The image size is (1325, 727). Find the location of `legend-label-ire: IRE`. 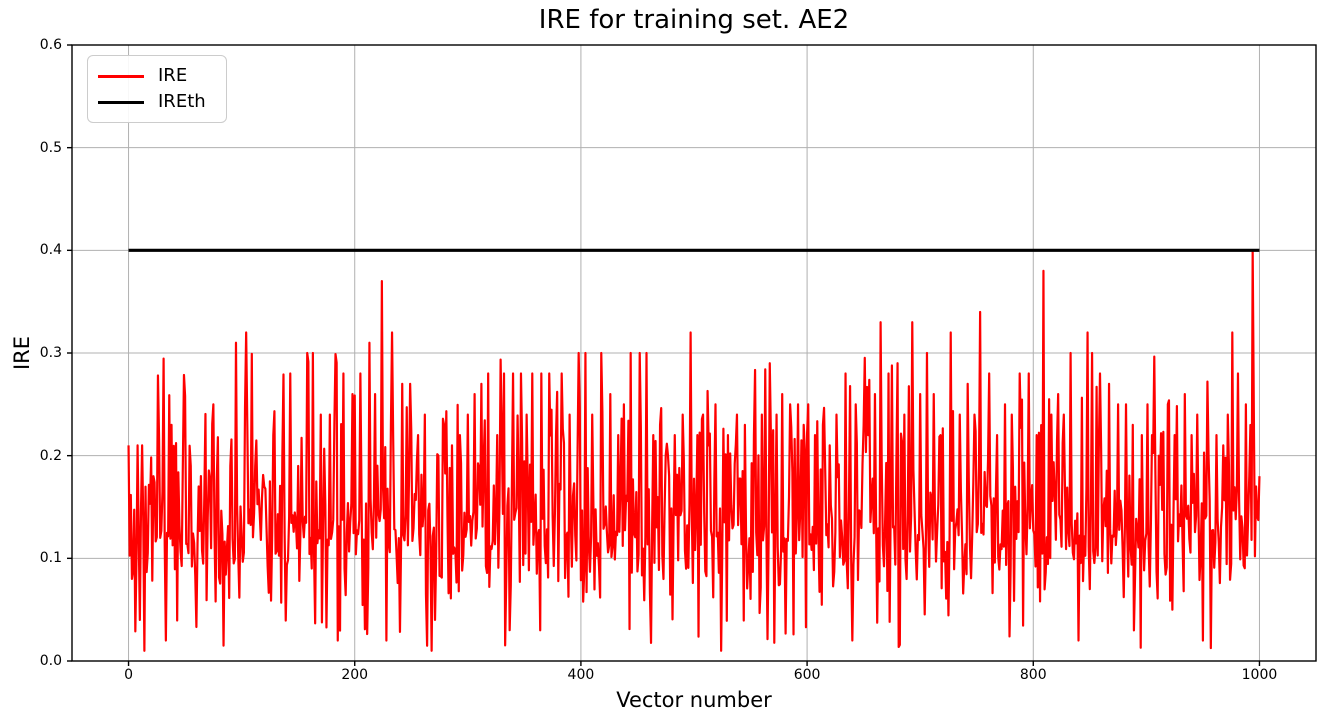

legend-label-ire: IRE is located at coordinates (173, 75).